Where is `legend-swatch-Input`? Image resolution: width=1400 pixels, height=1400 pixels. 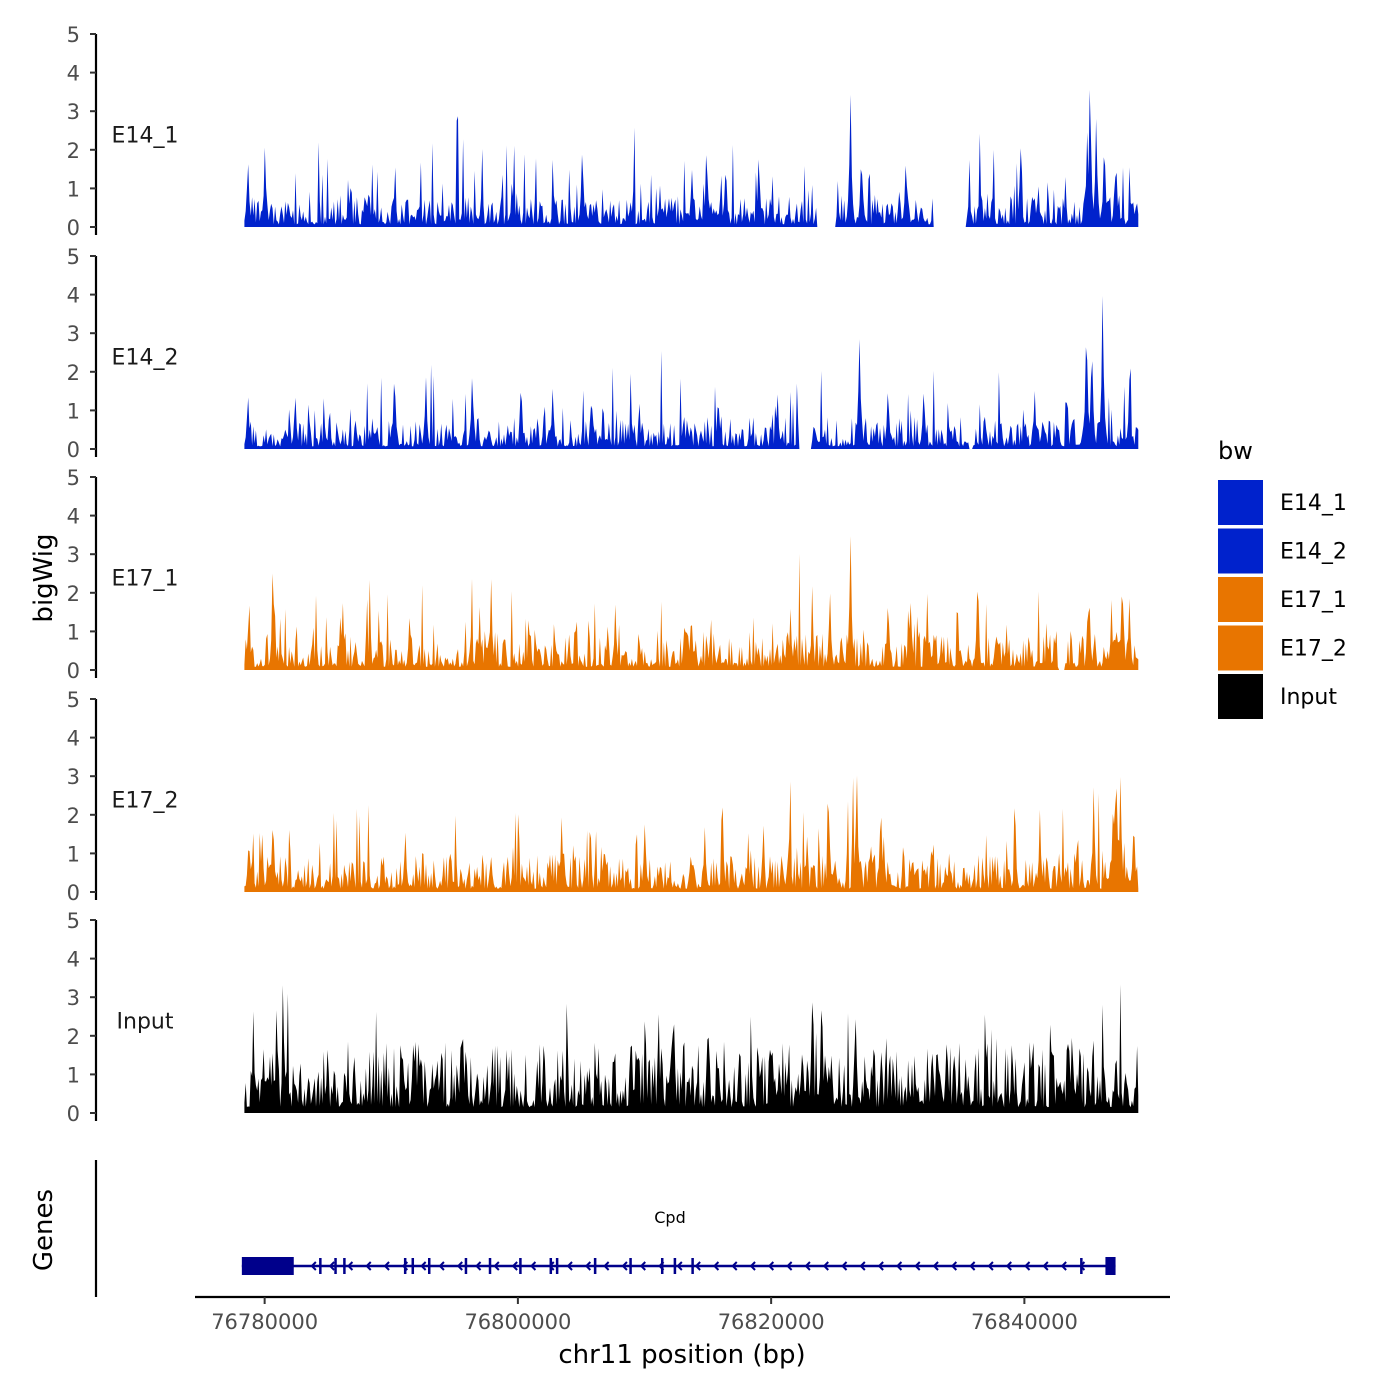 legend-swatch-Input is located at coordinates (1240, 696).